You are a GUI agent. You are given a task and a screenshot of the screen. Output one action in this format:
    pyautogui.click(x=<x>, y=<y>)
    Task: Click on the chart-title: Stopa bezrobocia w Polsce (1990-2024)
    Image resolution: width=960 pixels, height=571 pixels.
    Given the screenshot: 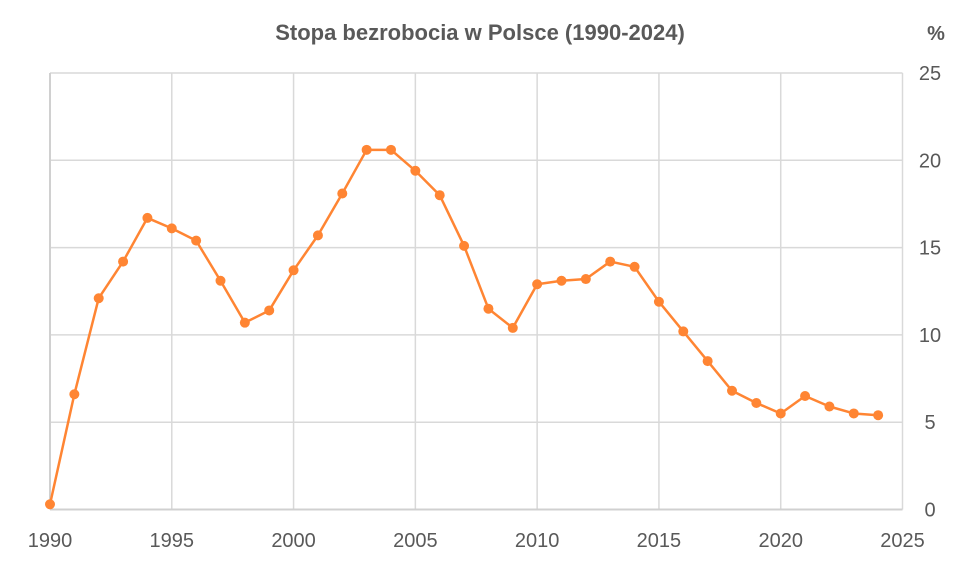 What is the action you would take?
    pyautogui.click(x=480, y=32)
    